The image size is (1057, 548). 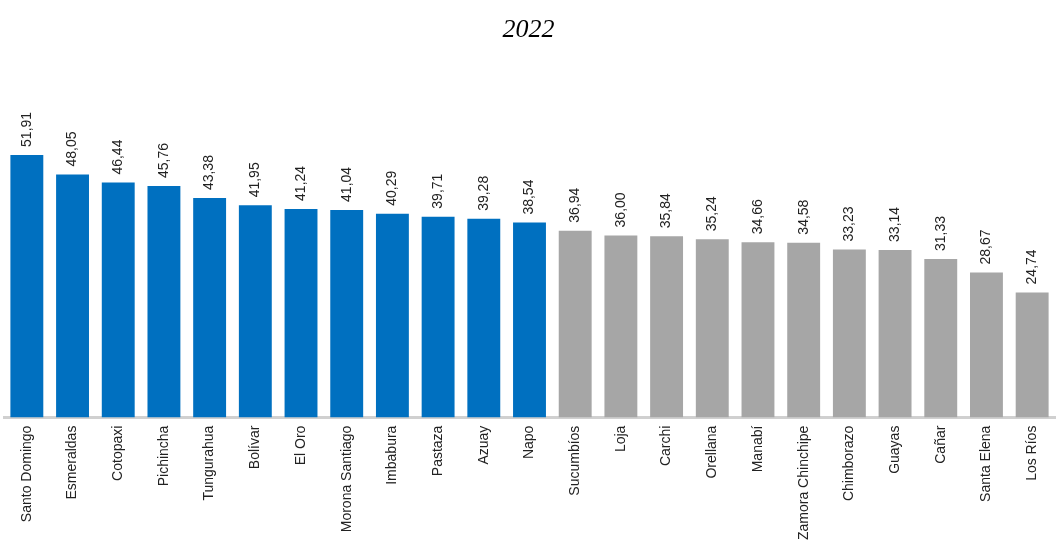 What do you see at coordinates (619, 210) in the screenshot?
I see `data-label: 36,00` at bounding box center [619, 210].